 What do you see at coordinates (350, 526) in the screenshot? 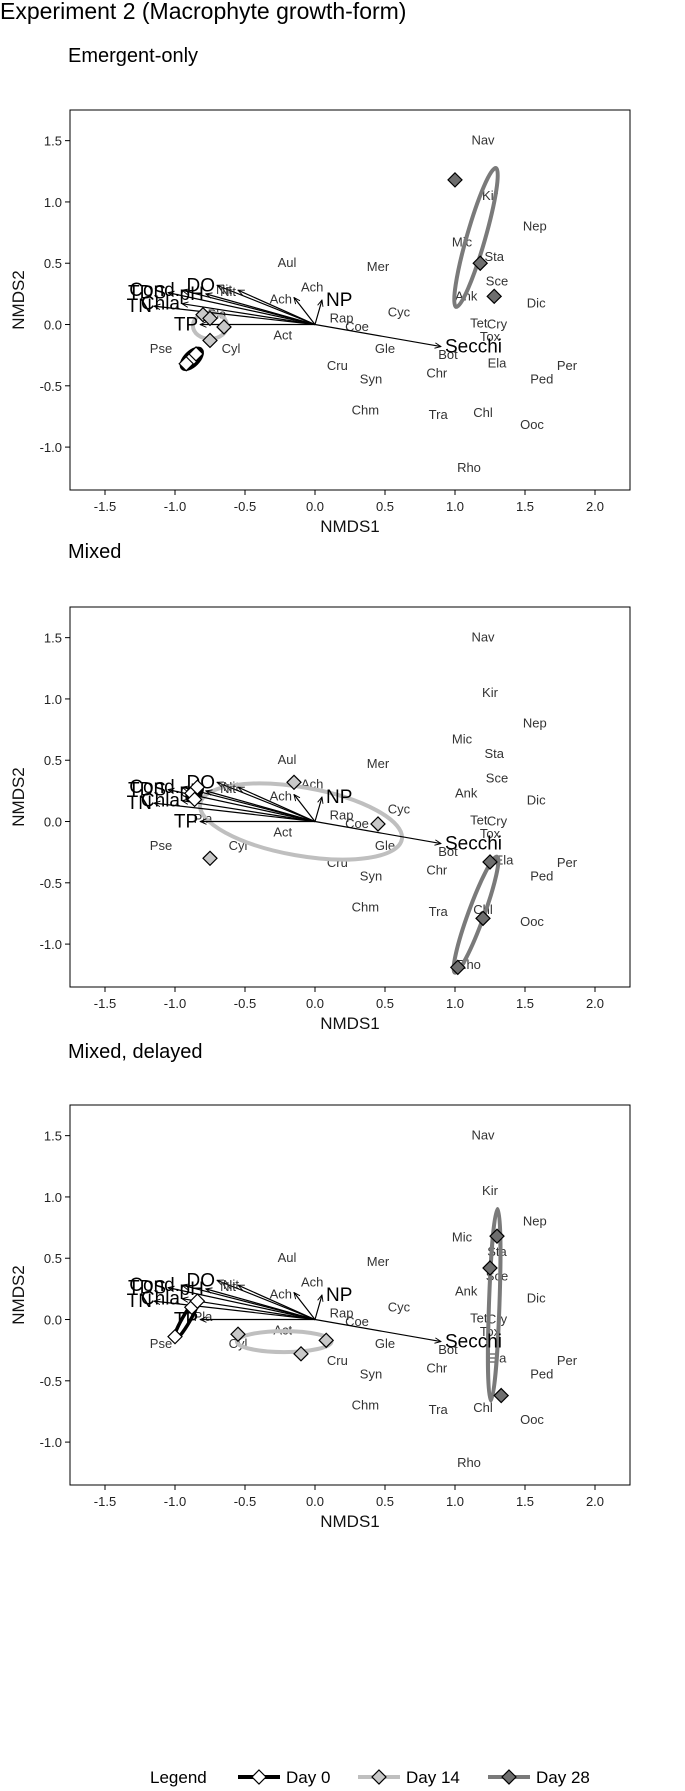
I see `x-axis-label: NMDS1` at bounding box center [350, 526].